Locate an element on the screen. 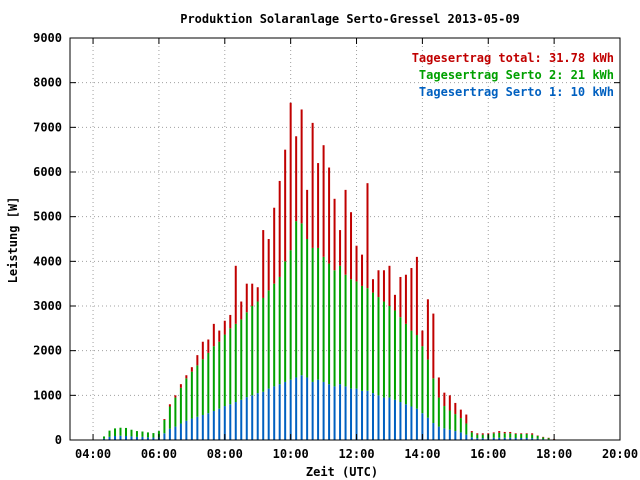 Image resolution: width=640 pixels, height=480 pixels. y-tick-label-9: 9000 is located at coordinates (47, 38).